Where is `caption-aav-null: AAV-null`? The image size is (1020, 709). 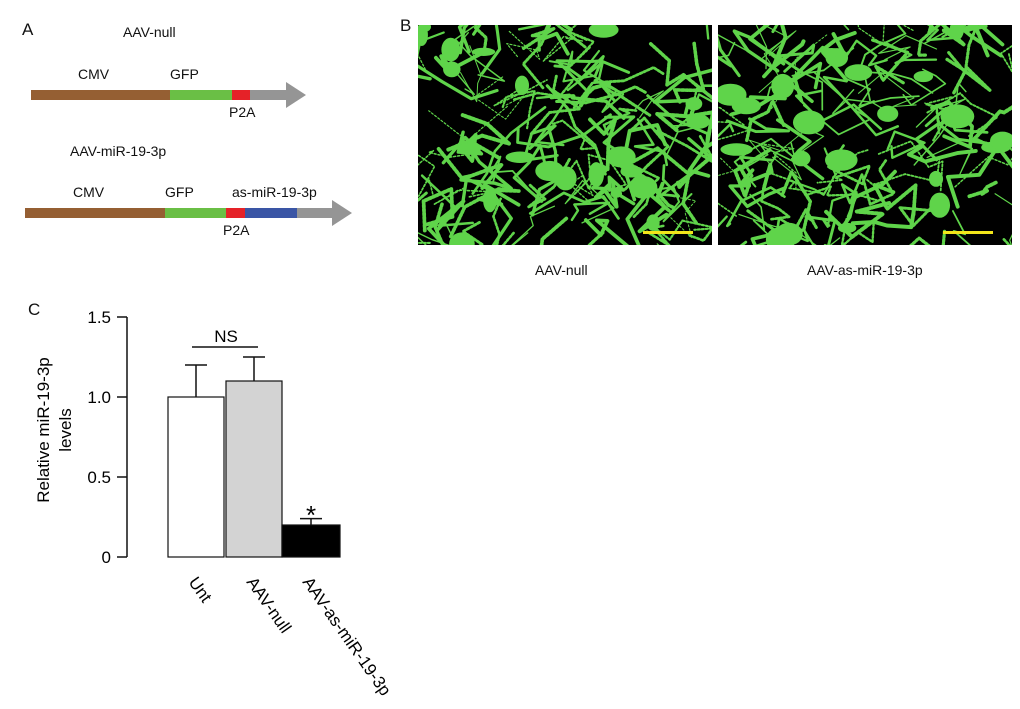 caption-aav-null: AAV-null is located at coordinates (561, 270).